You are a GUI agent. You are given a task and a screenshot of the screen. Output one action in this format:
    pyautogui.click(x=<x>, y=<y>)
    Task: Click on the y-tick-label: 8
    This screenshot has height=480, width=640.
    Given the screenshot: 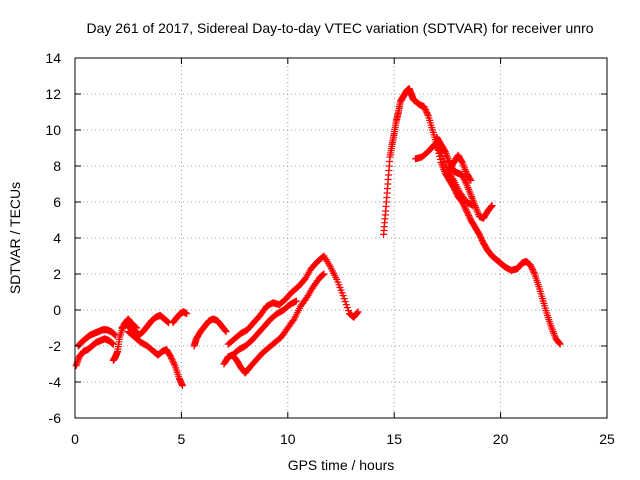 What is the action you would take?
    pyautogui.click(x=57, y=166)
    